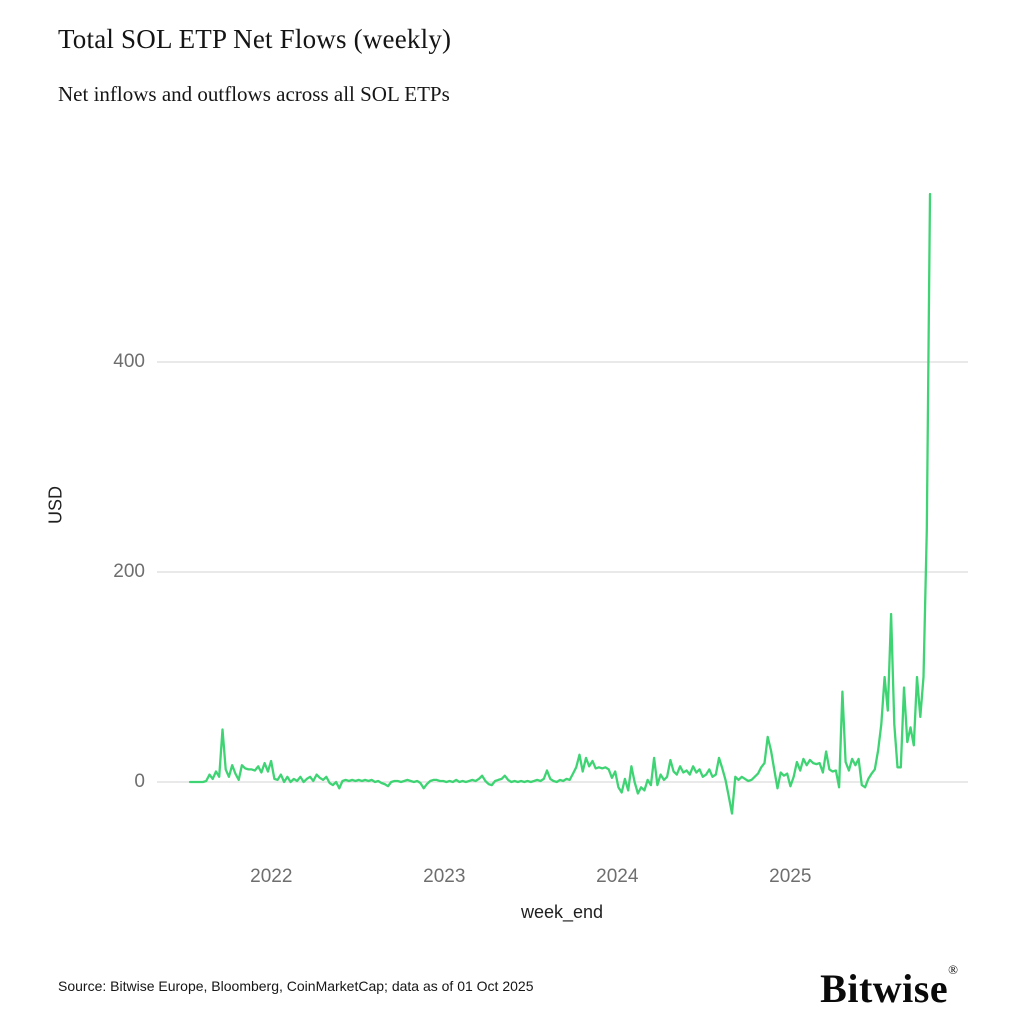  Describe the element at coordinates (139, 781) in the screenshot. I see `y-tick-label-0: 0` at that location.